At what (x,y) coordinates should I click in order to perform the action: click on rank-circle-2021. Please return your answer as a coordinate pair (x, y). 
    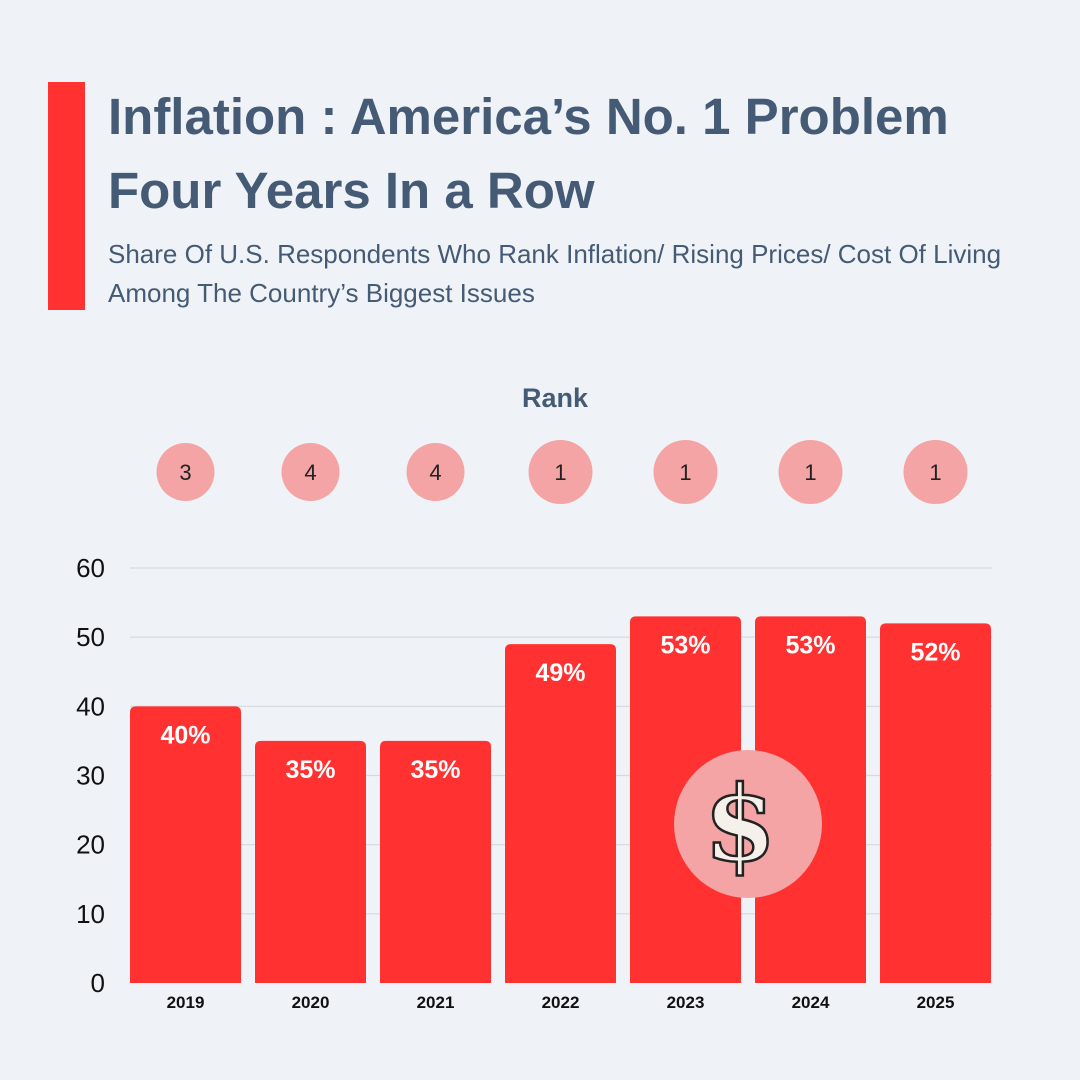
    Looking at the image, I should click on (435, 472).